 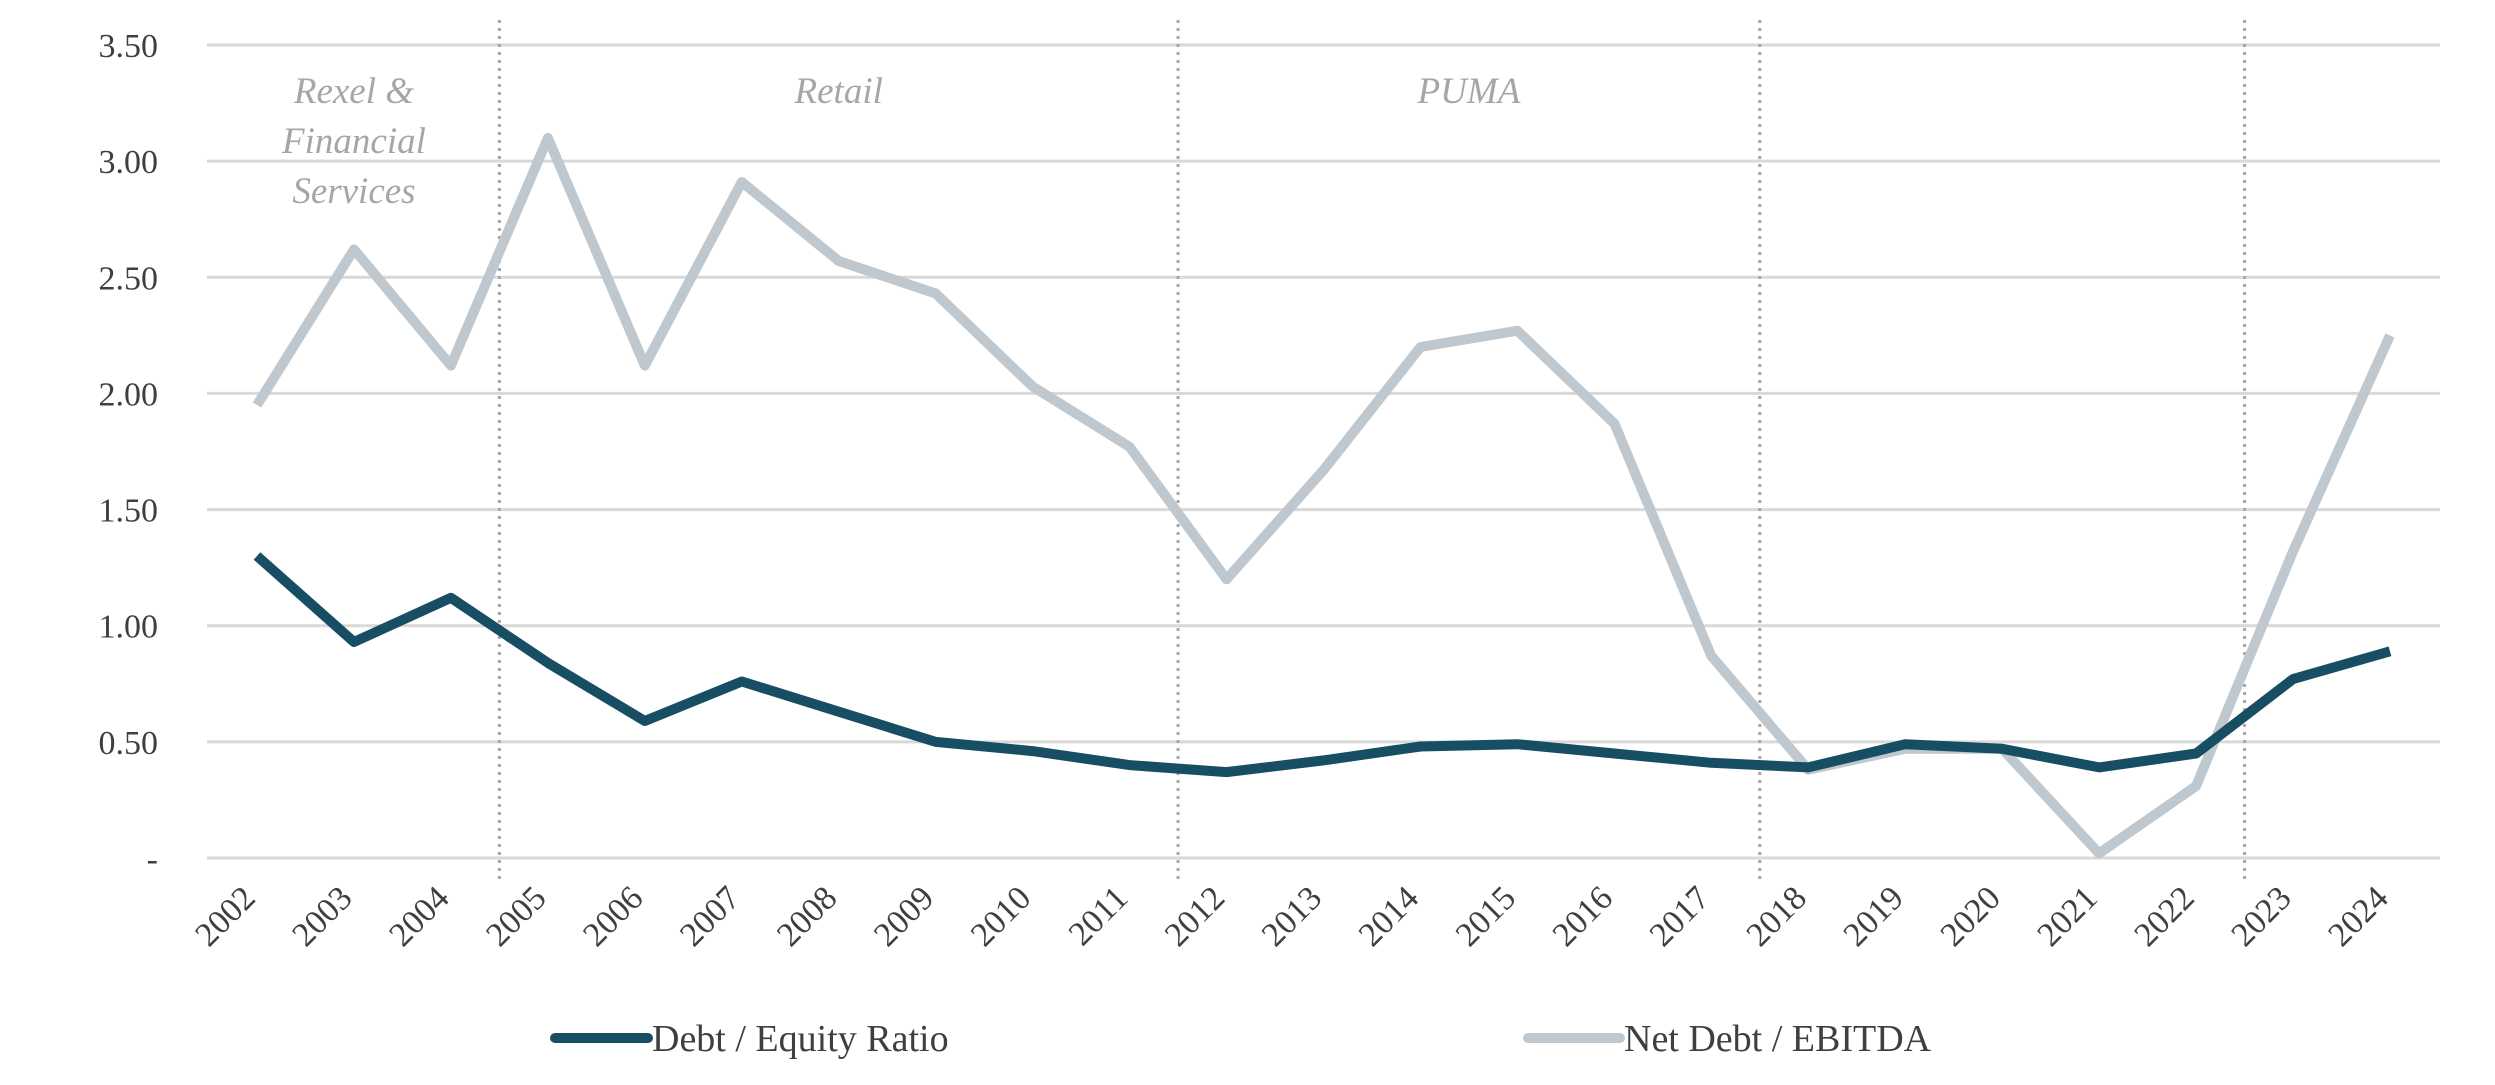 What do you see at coordinates (1241, 1039) in the screenshot?
I see `legend: Debt / Equity Ratio Net Debt / EBITDA` at bounding box center [1241, 1039].